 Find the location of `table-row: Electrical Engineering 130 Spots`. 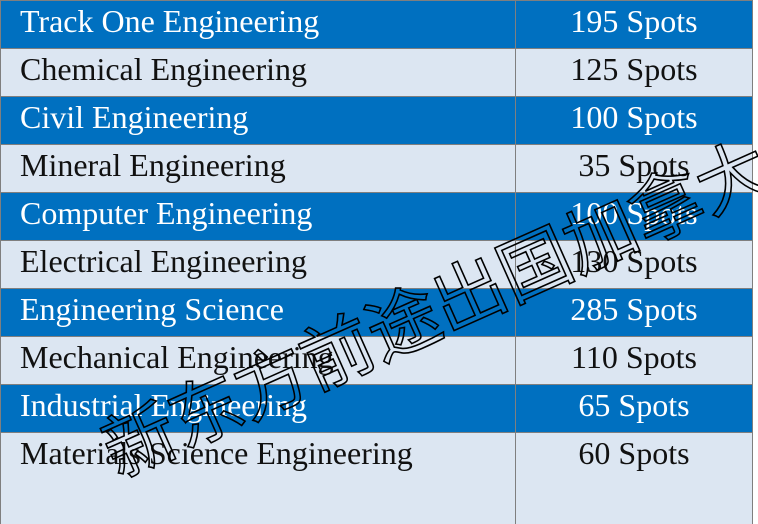

table-row: Electrical Engineering 130 Spots is located at coordinates (376, 264).